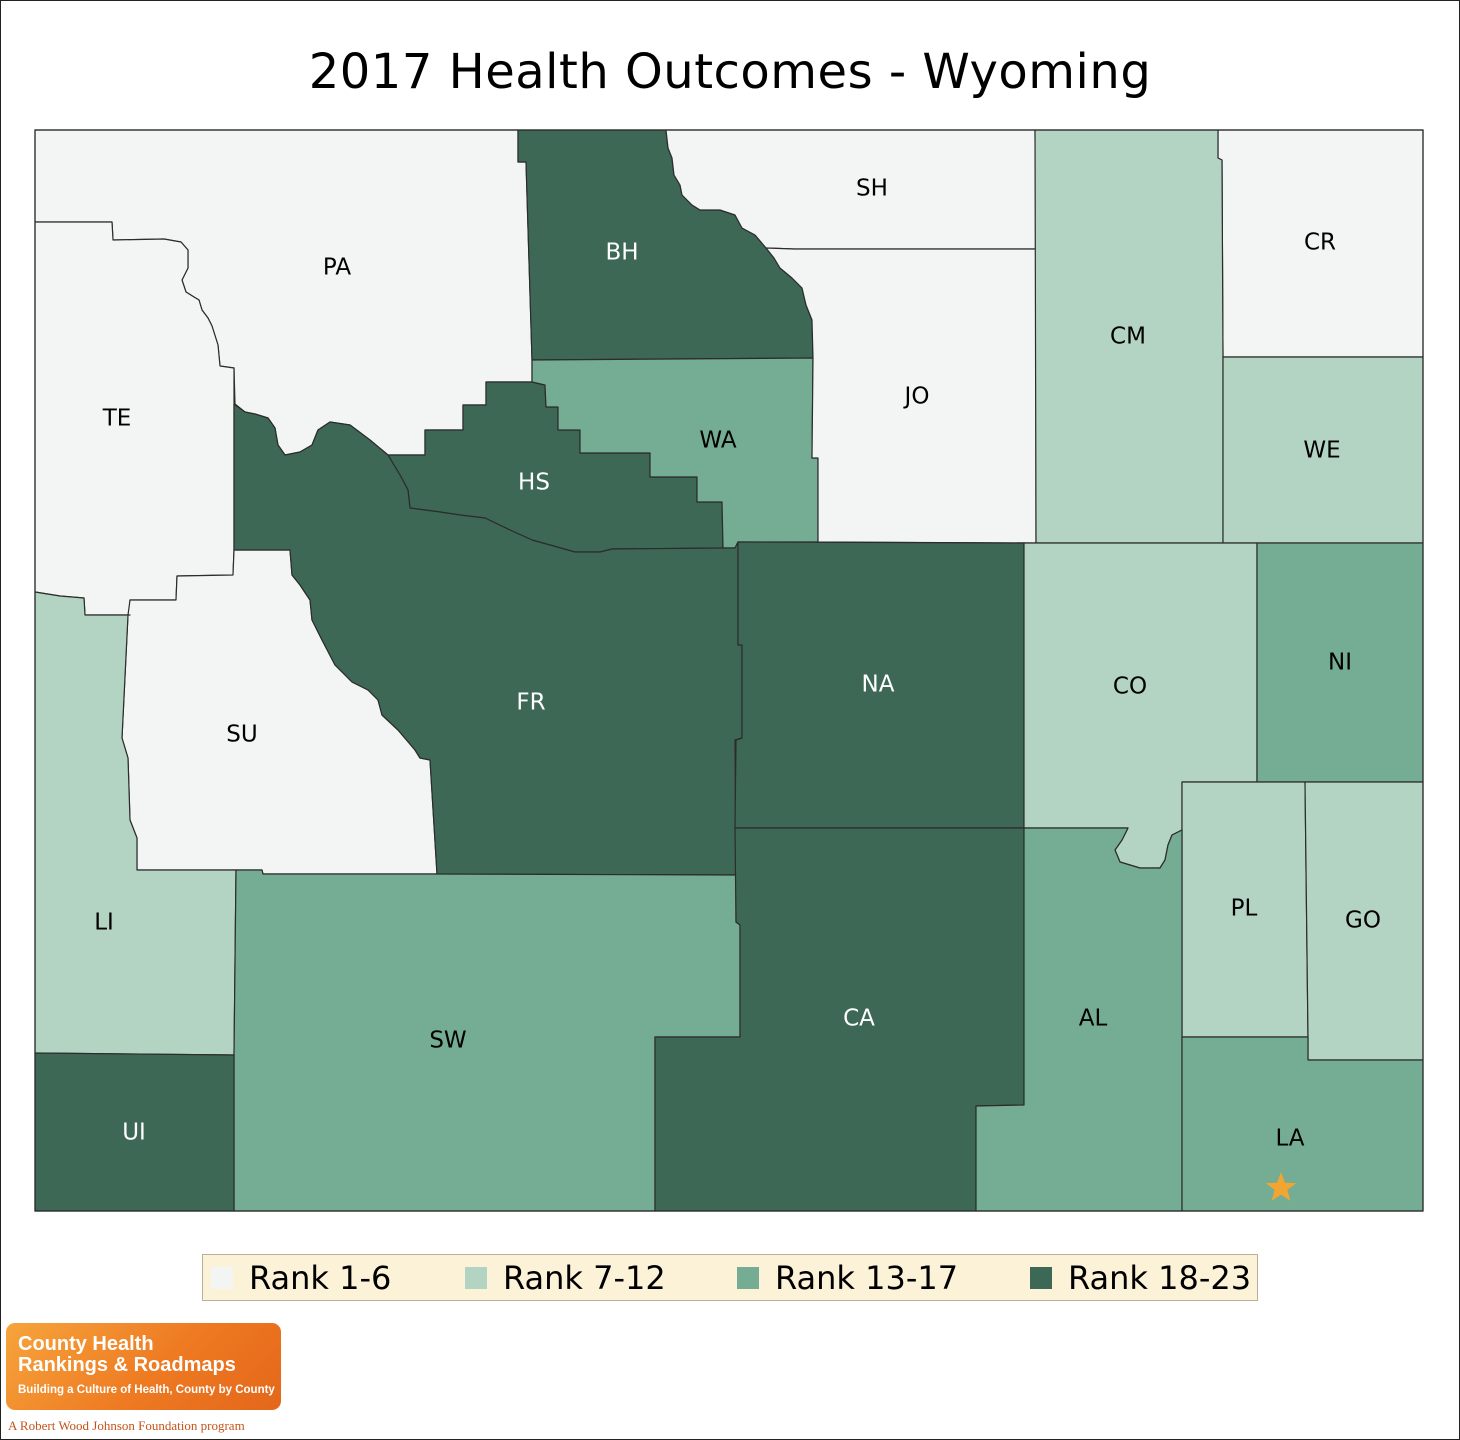  I want to click on legend-item: Rank 18-23, so click(1140, 1277).